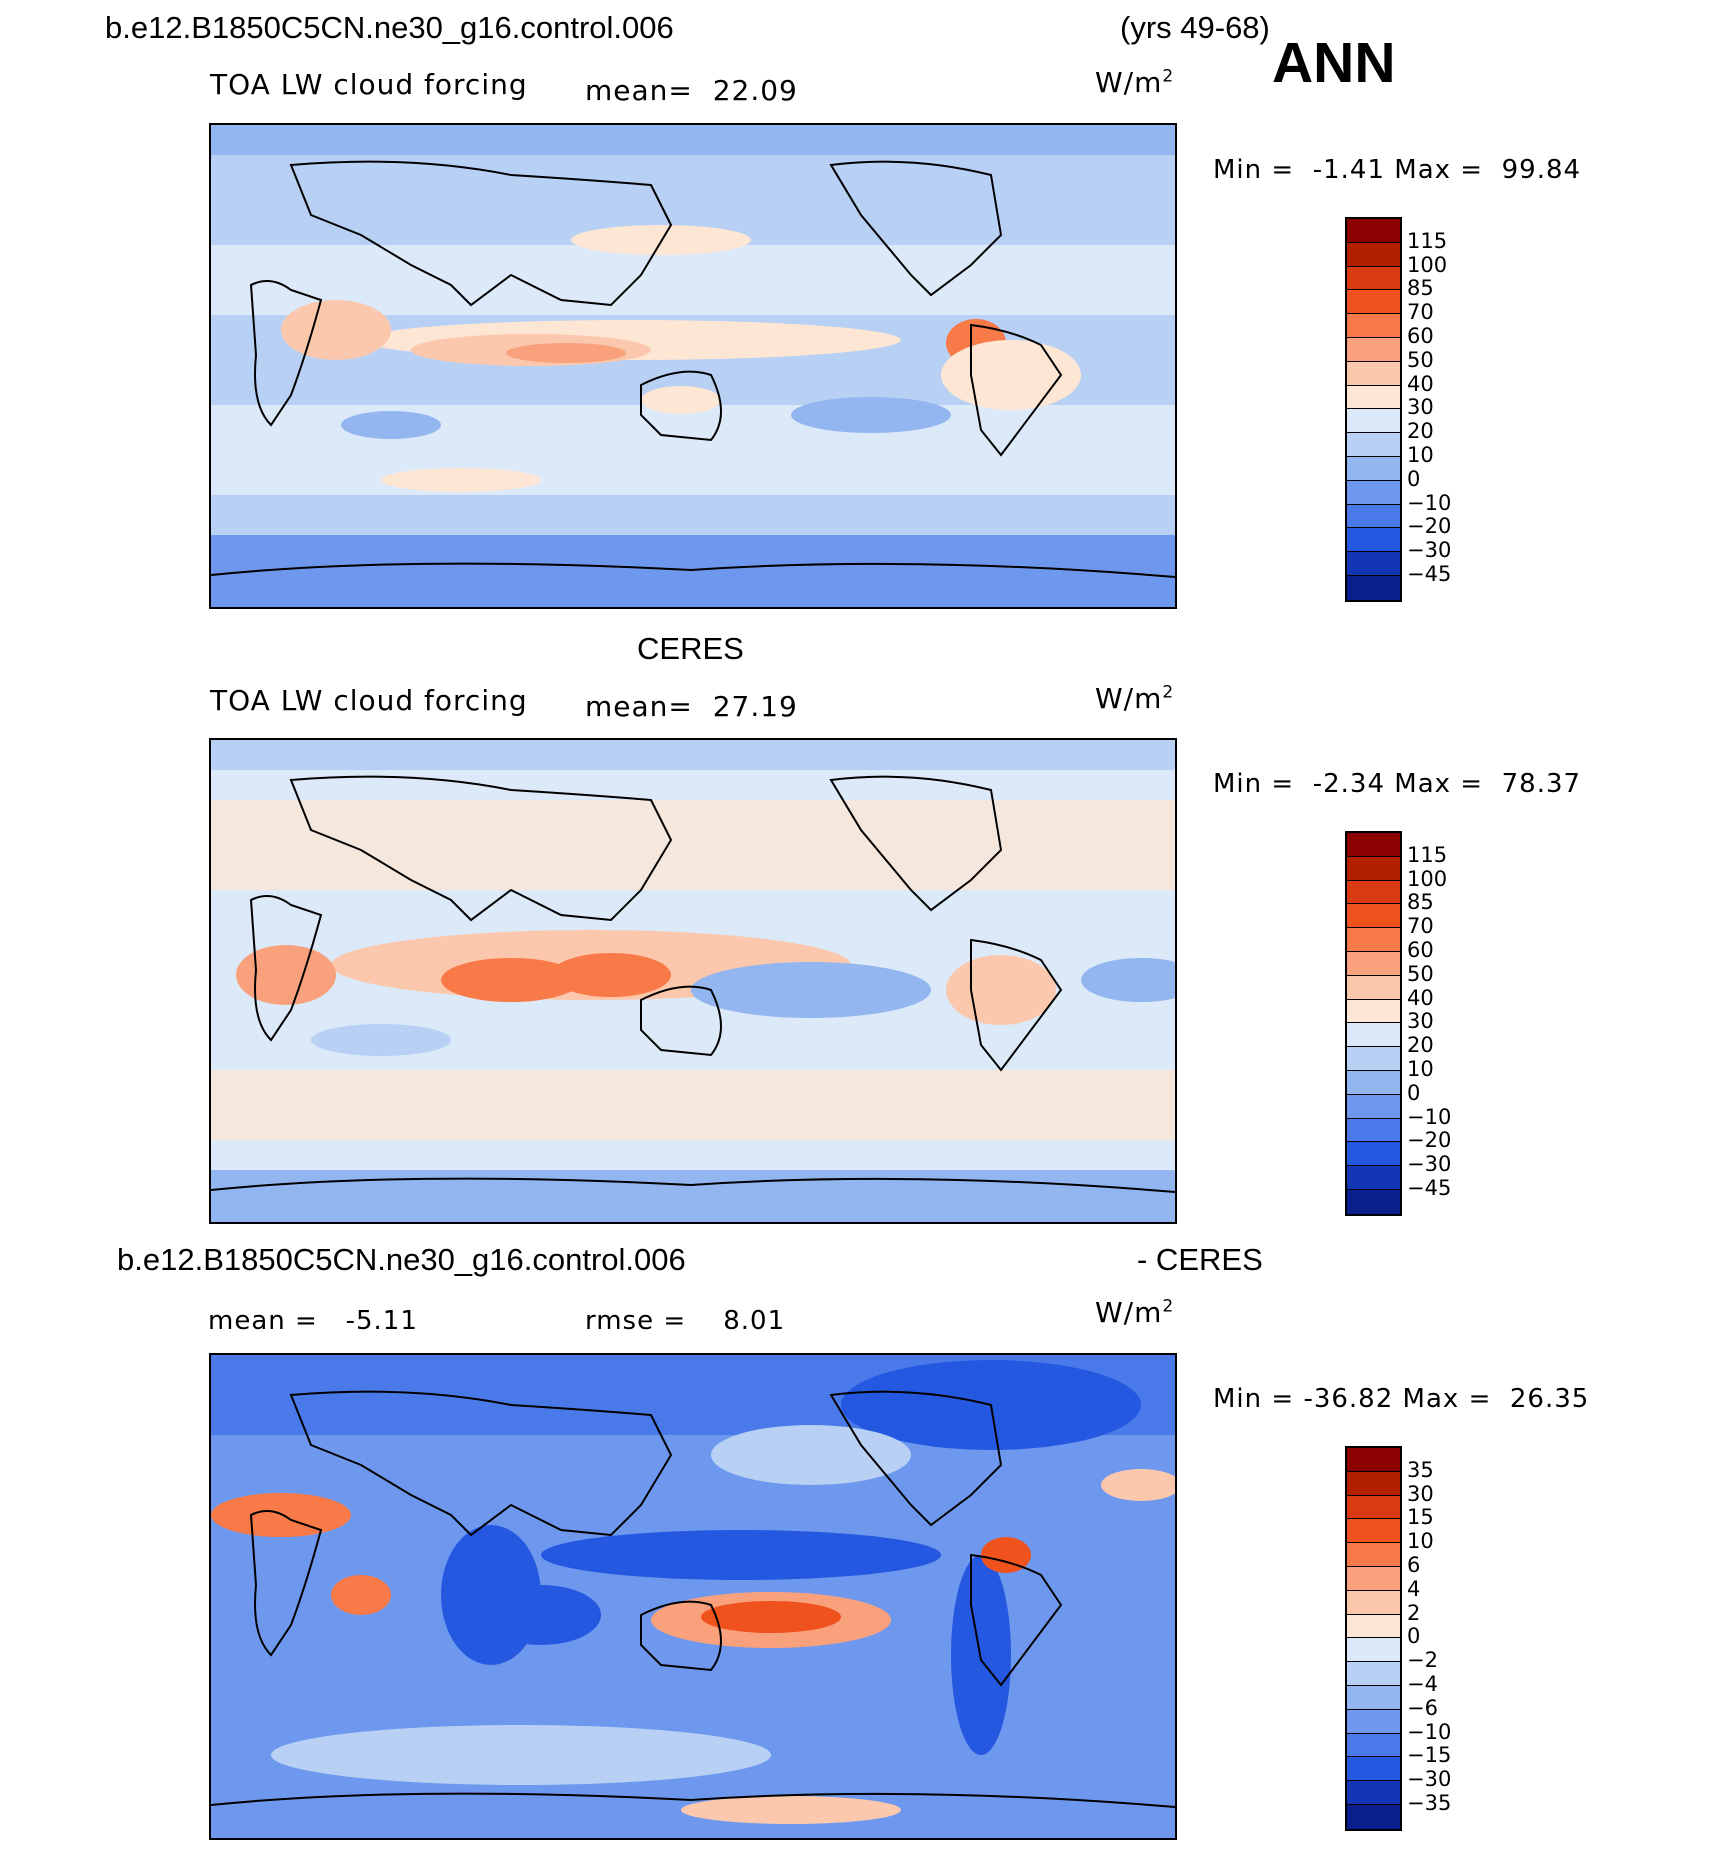  Describe the element at coordinates (1439, 784) in the screenshot. I see `panel2-max-label: Max =` at that location.